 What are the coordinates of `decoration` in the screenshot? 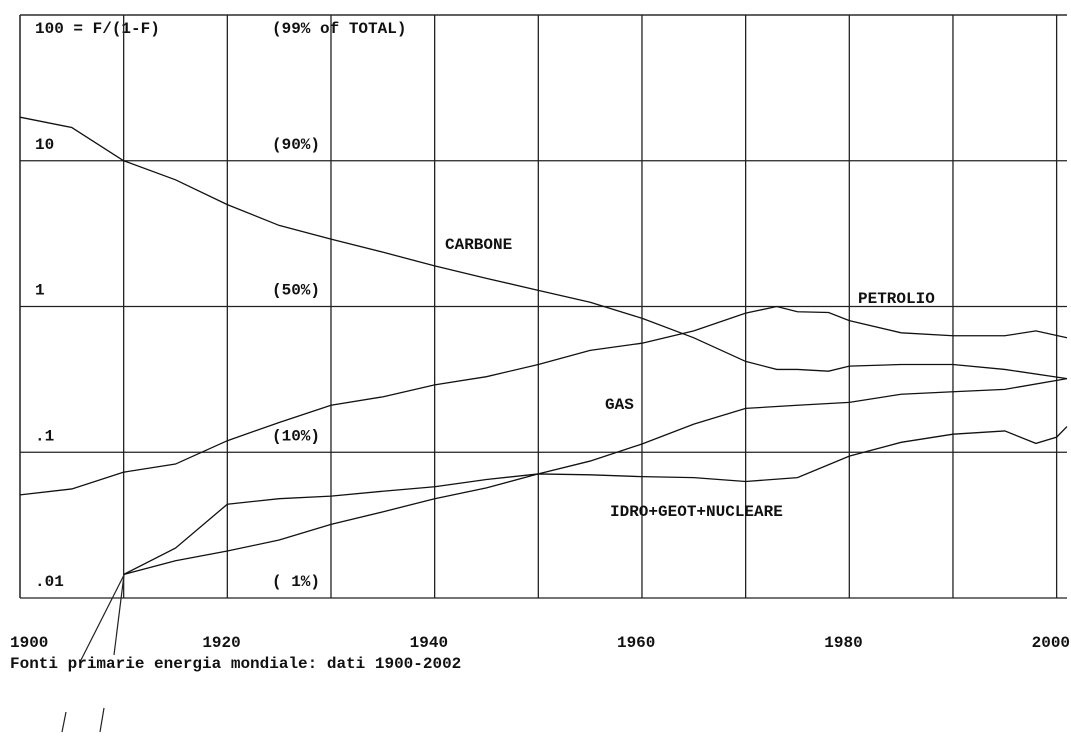 It's located at (93, 653).